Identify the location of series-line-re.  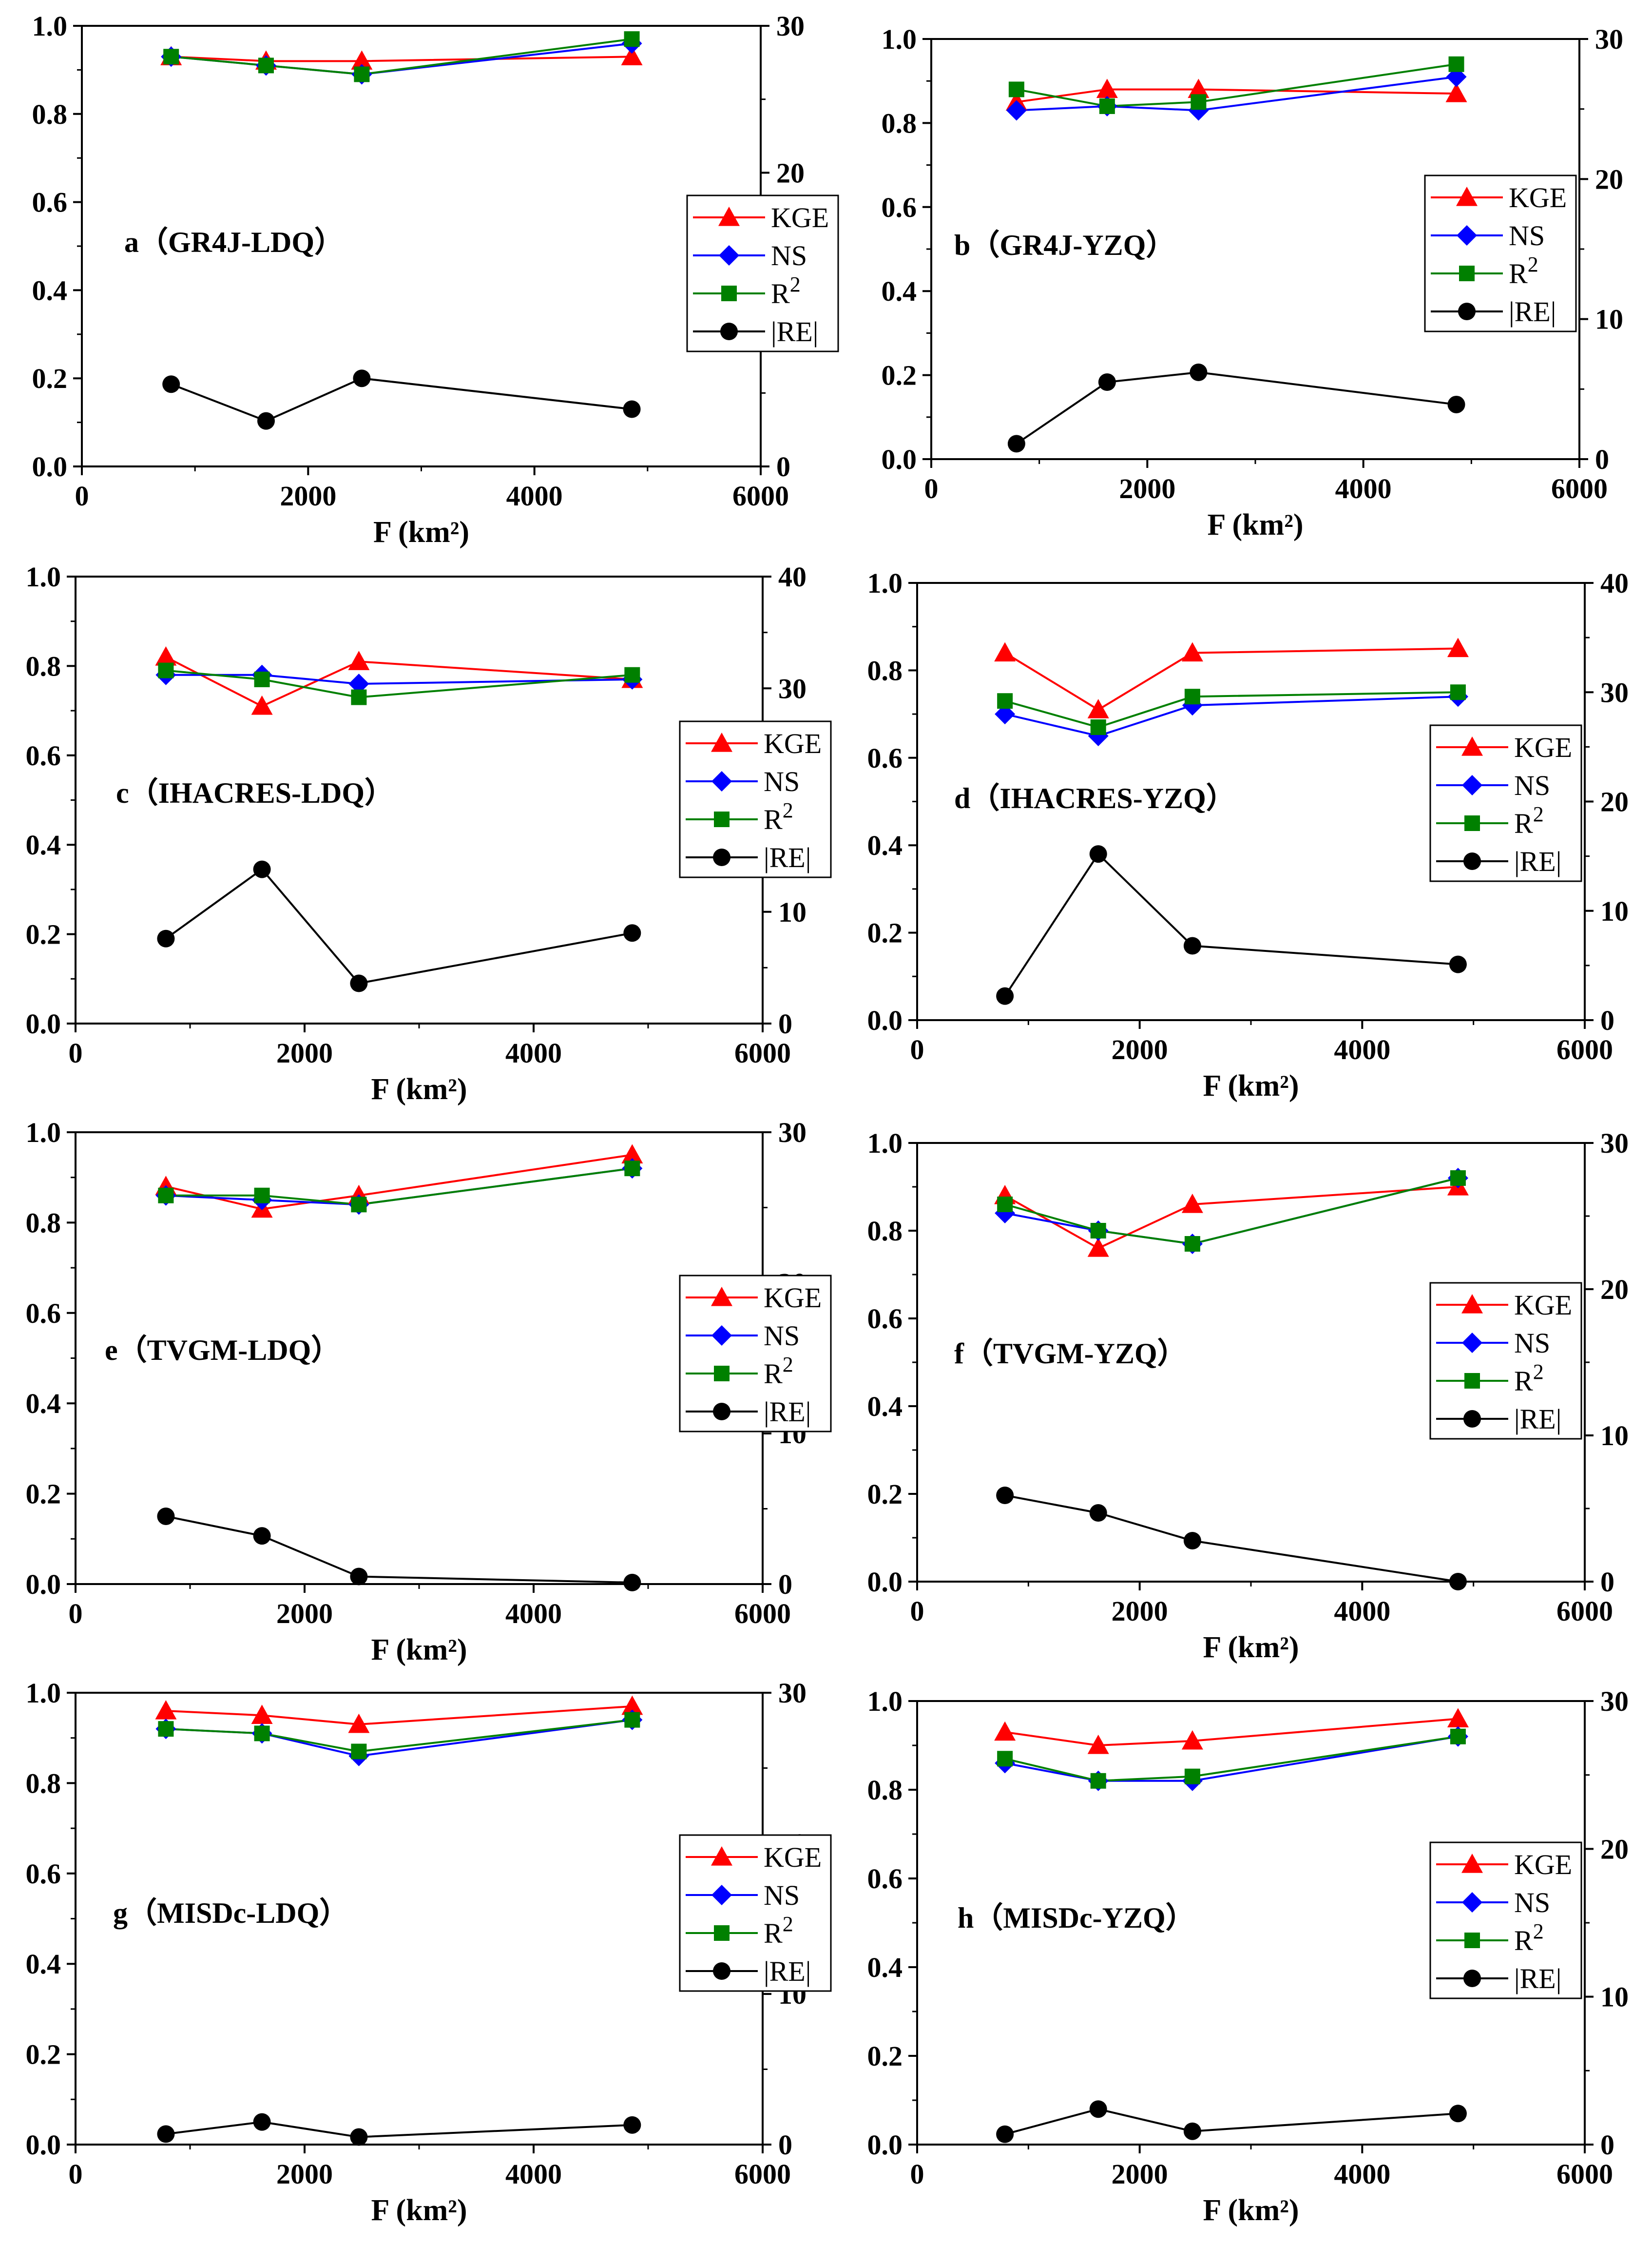
(401, 399).